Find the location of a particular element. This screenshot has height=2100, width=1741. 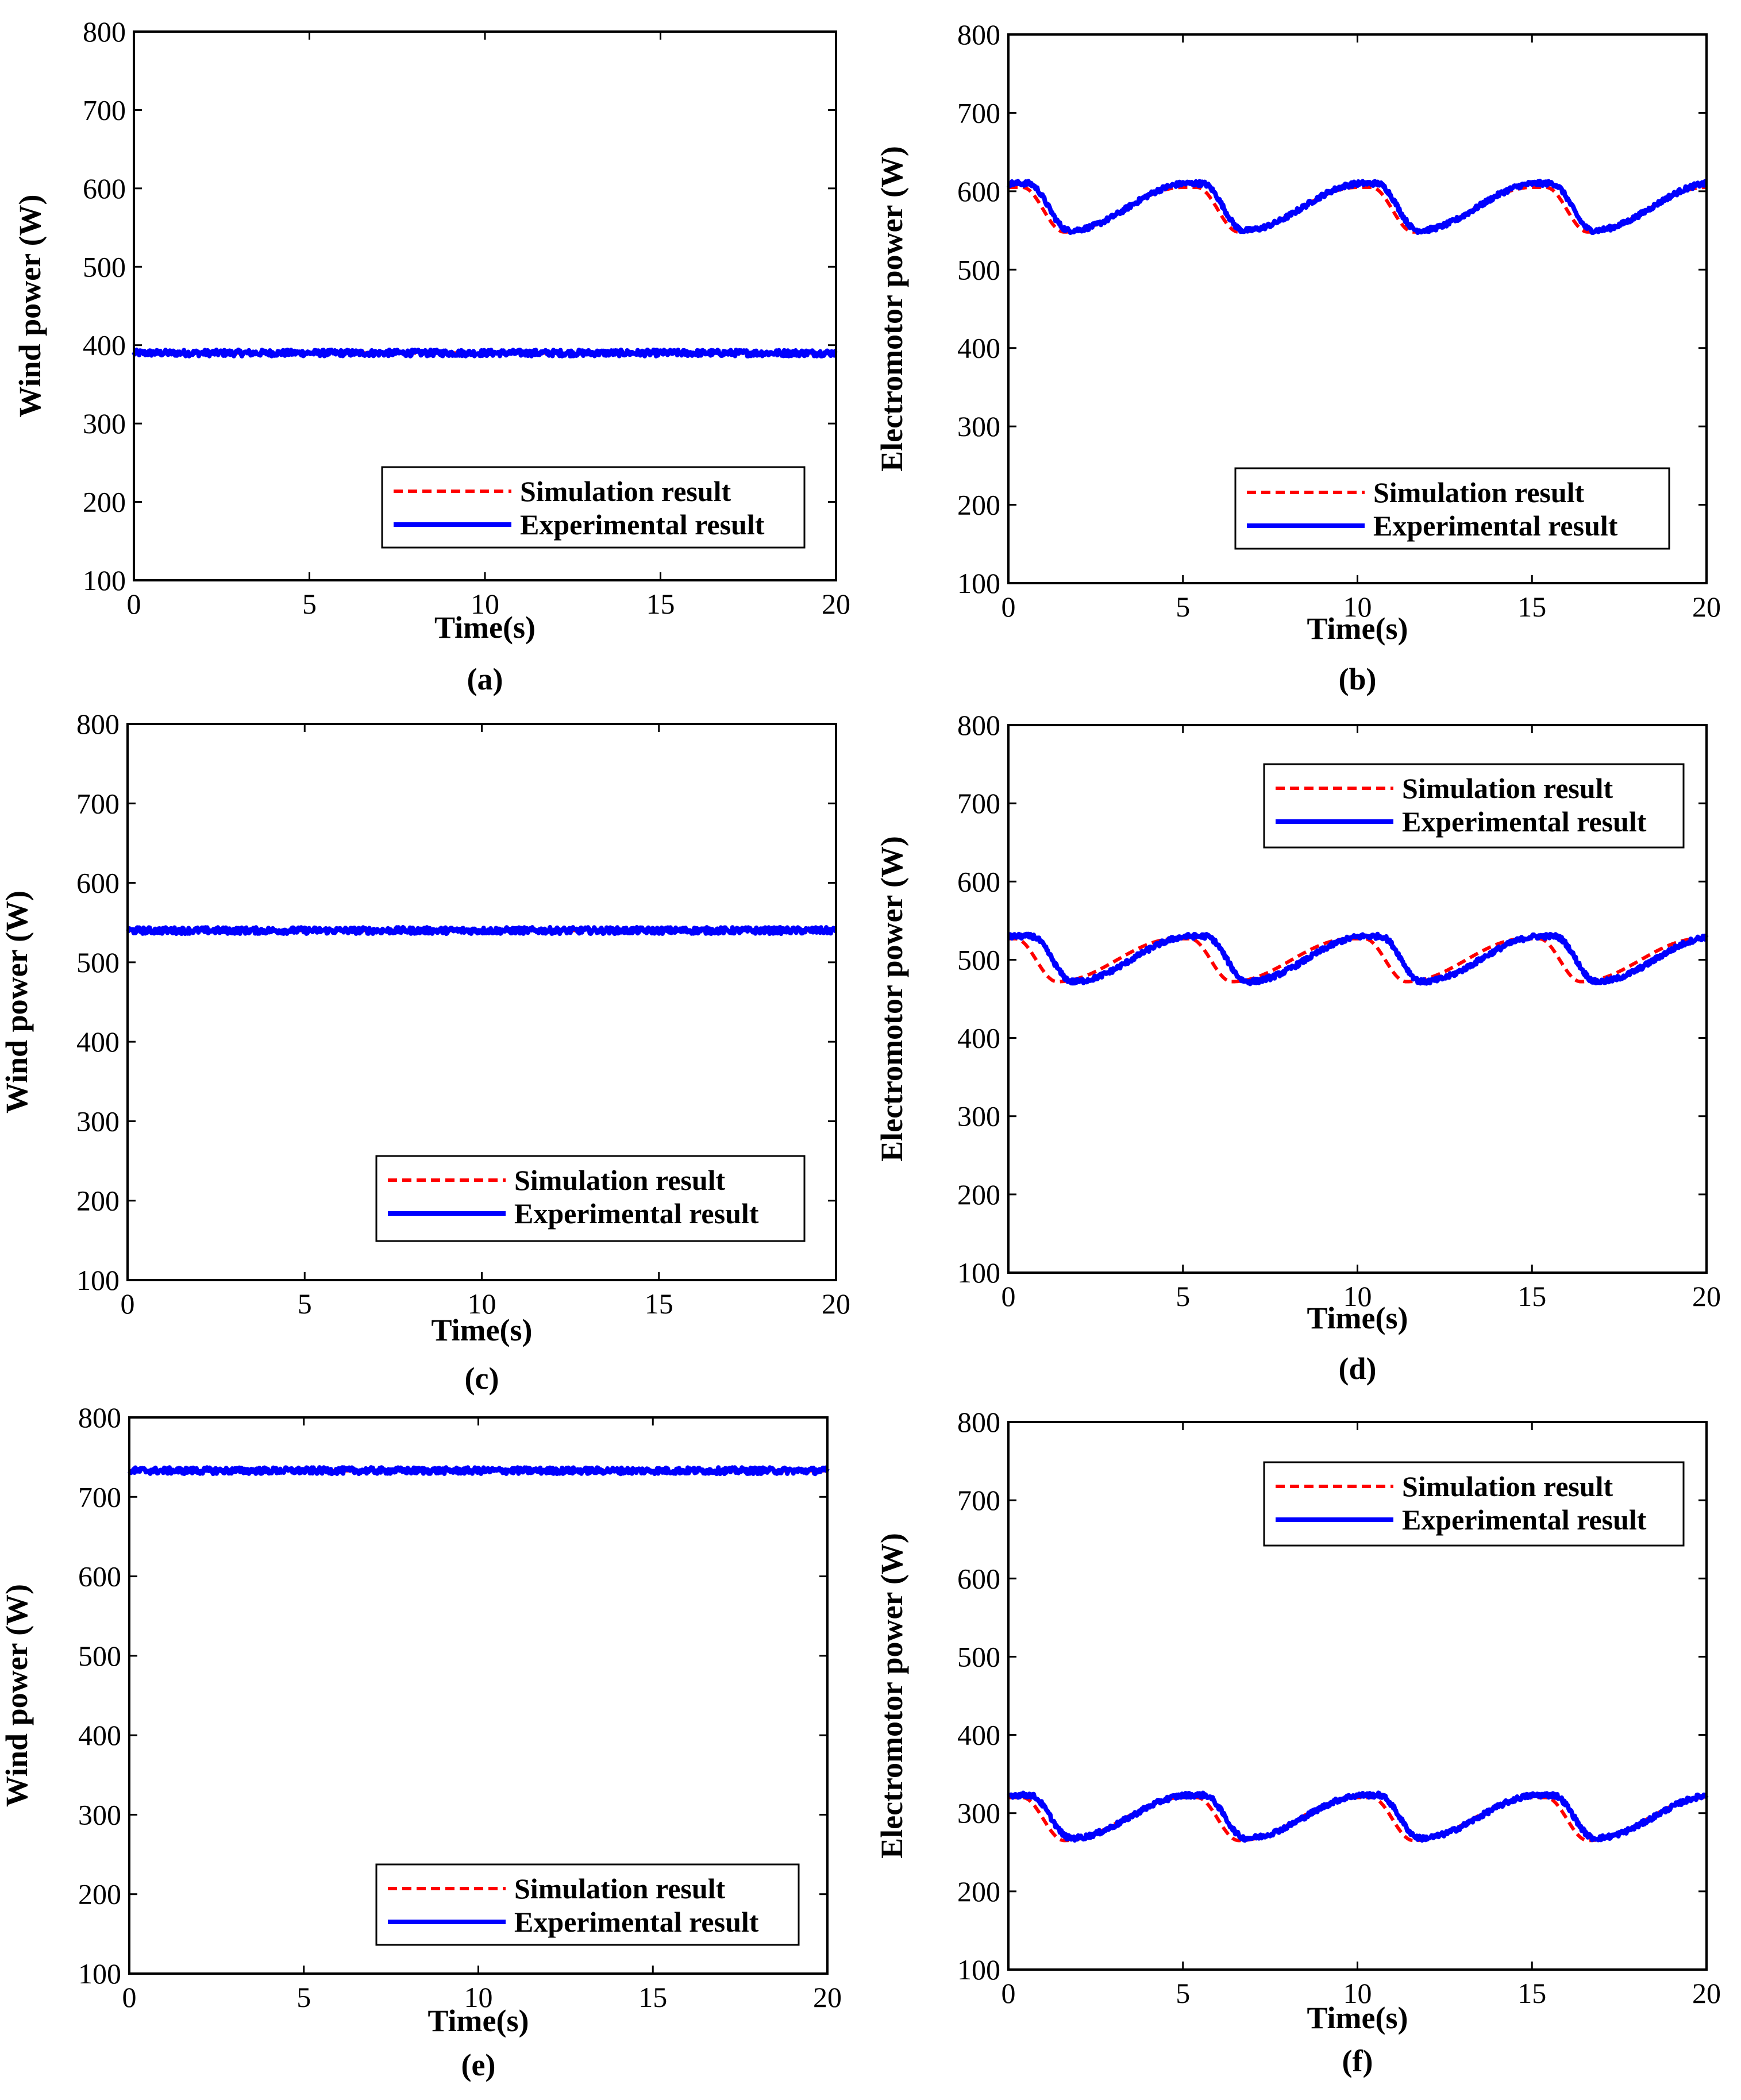

y-axis-label: Wind power (W) is located at coordinates (17, 1695).